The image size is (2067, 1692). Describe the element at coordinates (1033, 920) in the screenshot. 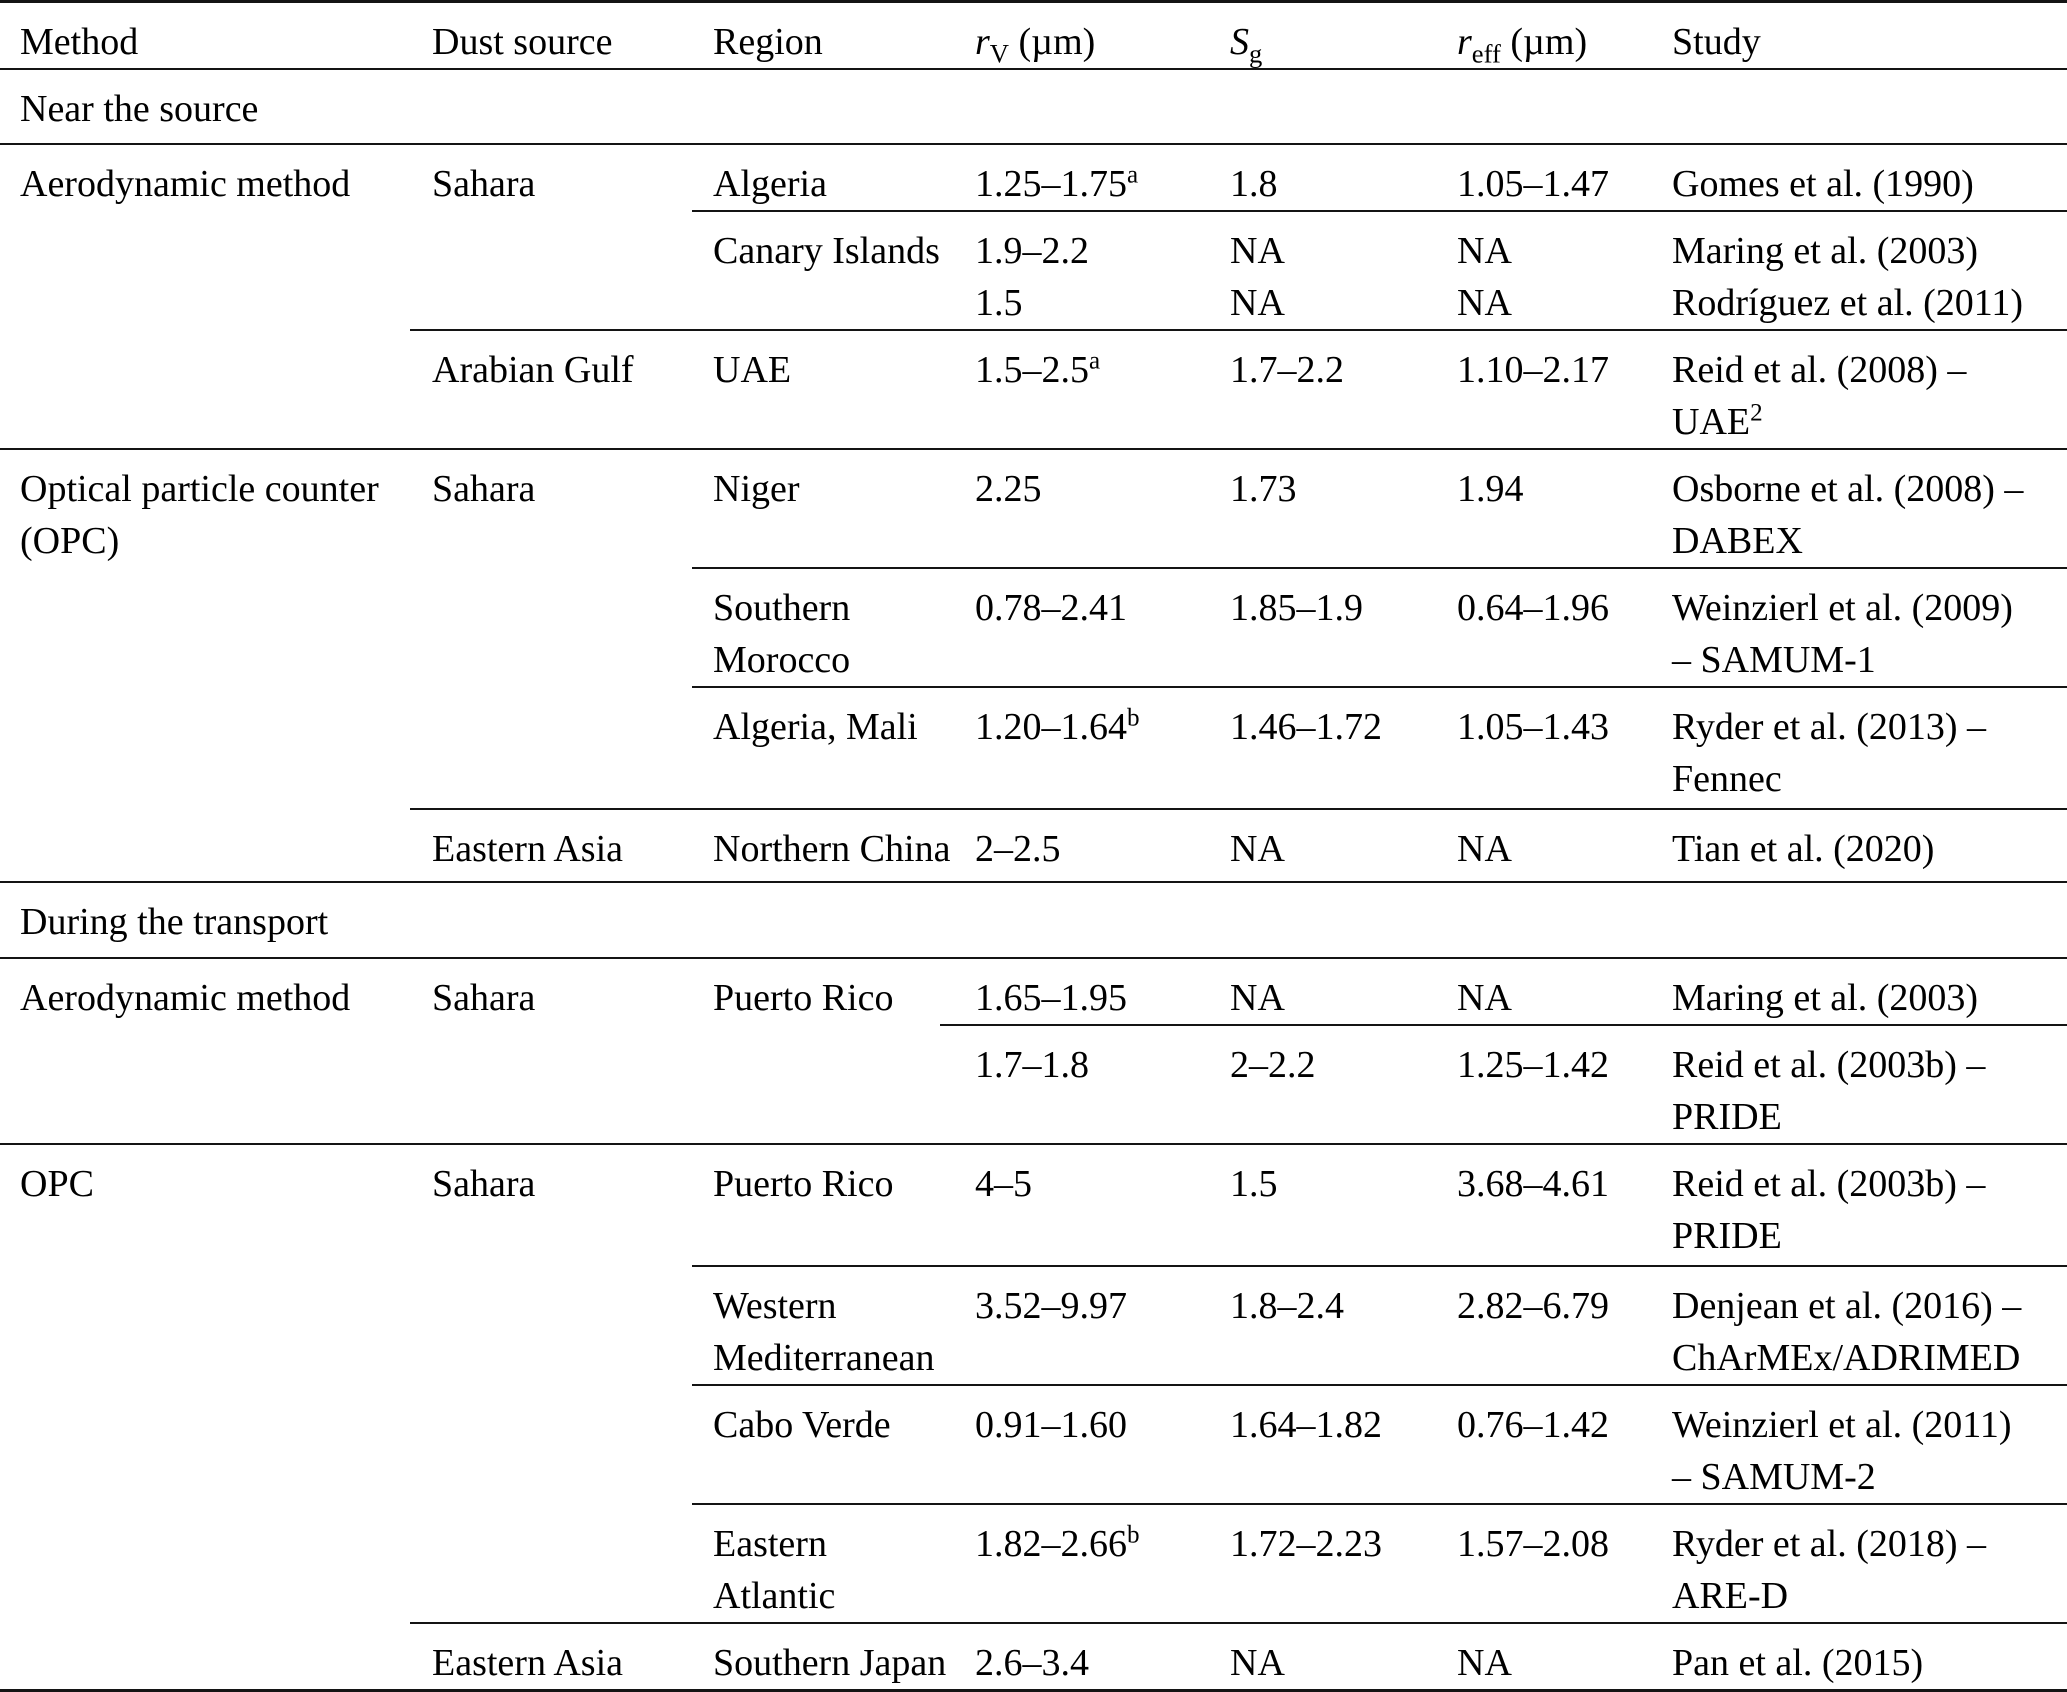

I see `section-label-during-transport: During the transport` at that location.